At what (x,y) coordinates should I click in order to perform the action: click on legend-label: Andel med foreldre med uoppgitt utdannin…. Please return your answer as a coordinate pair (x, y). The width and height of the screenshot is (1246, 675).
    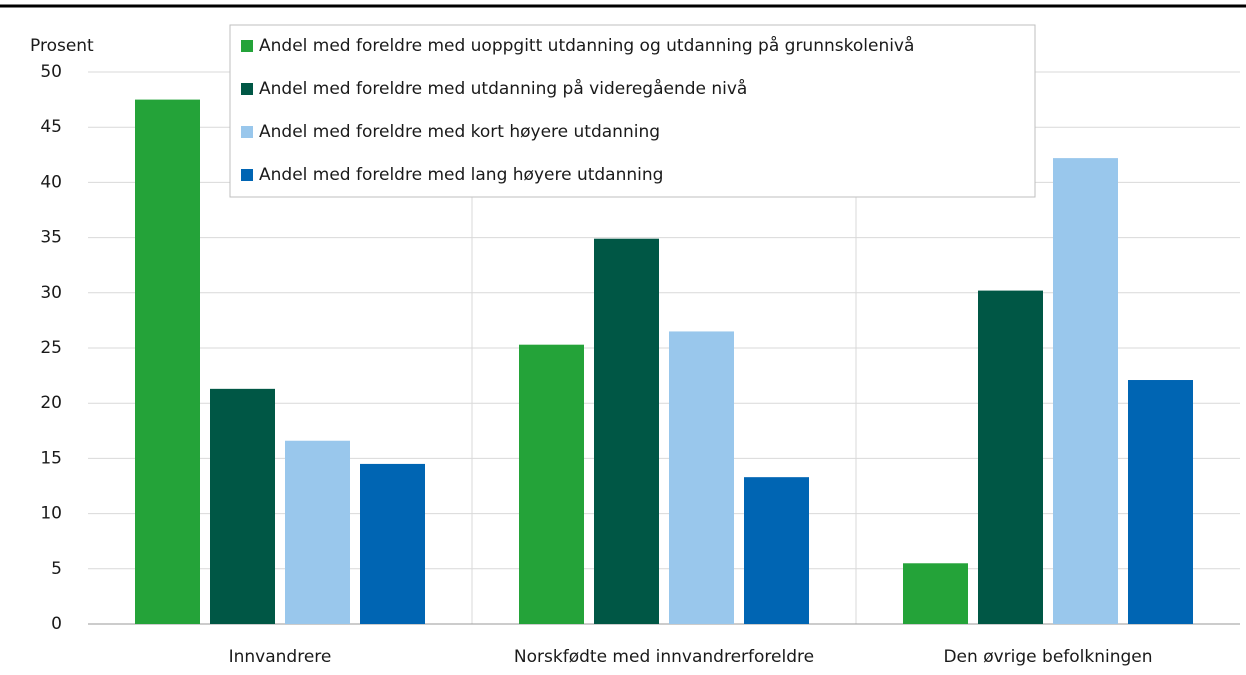
    Looking at the image, I should click on (586, 45).